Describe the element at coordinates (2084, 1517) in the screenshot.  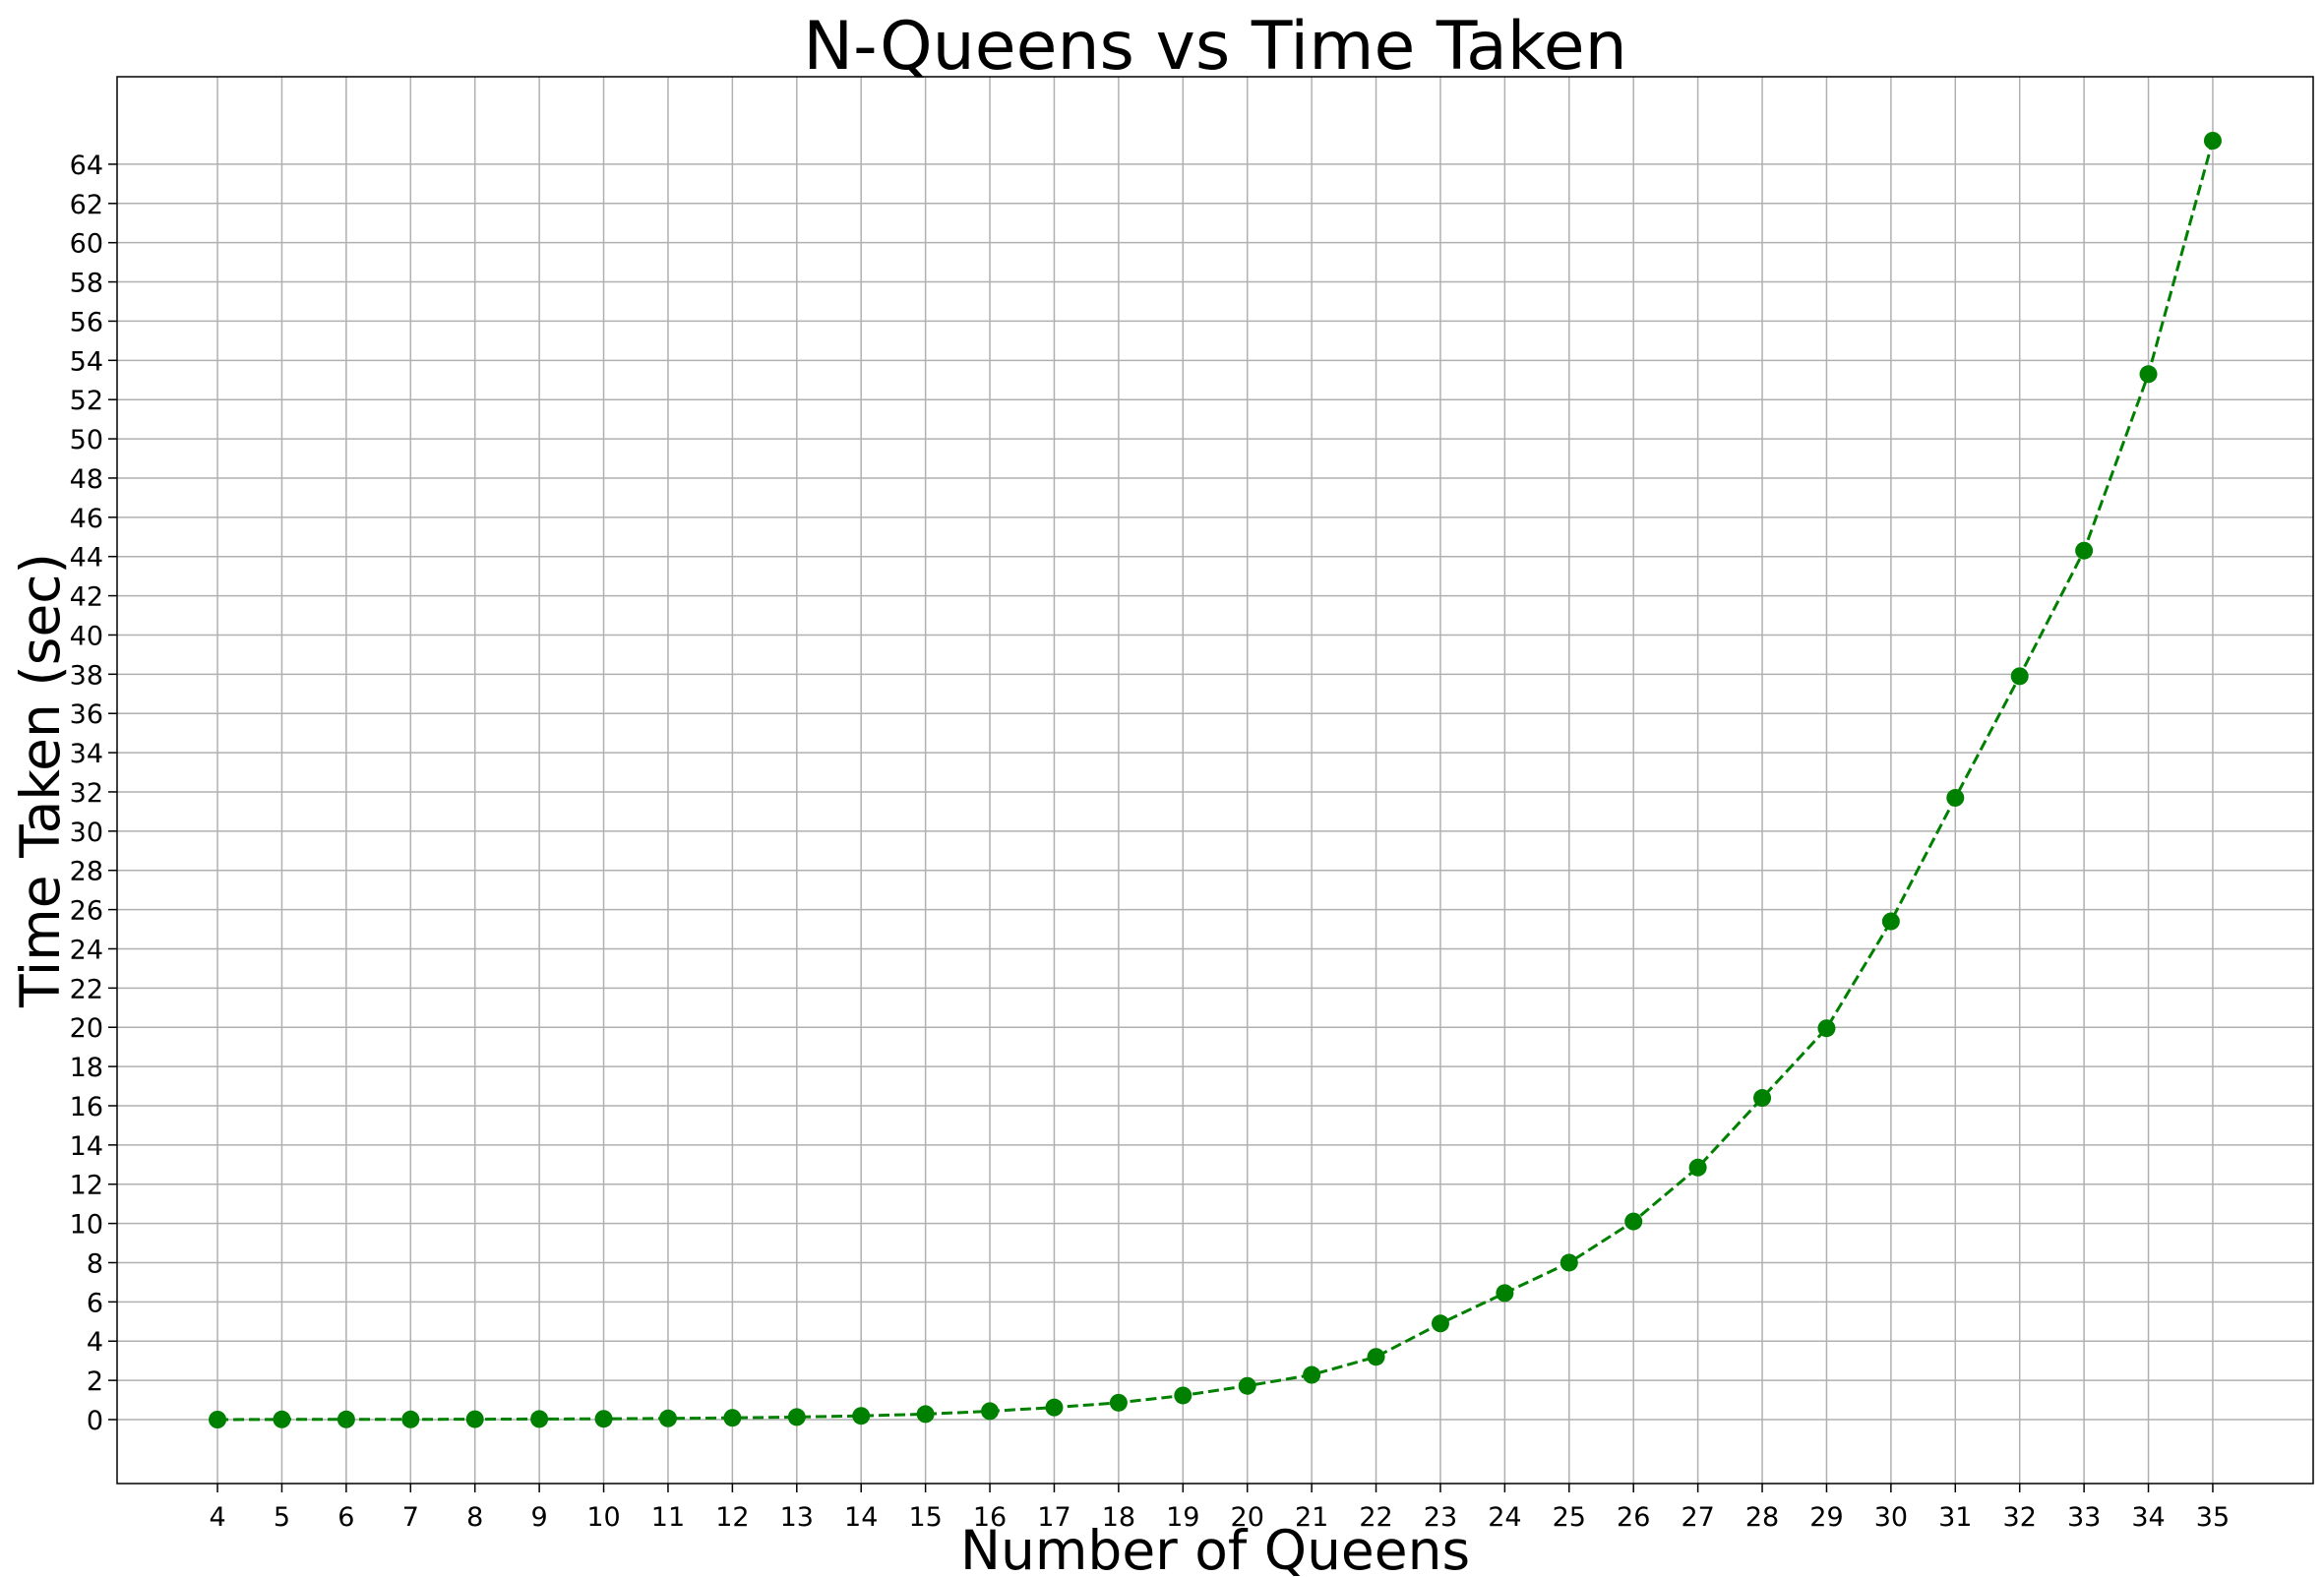
I see `x-tick-label: 33` at that location.